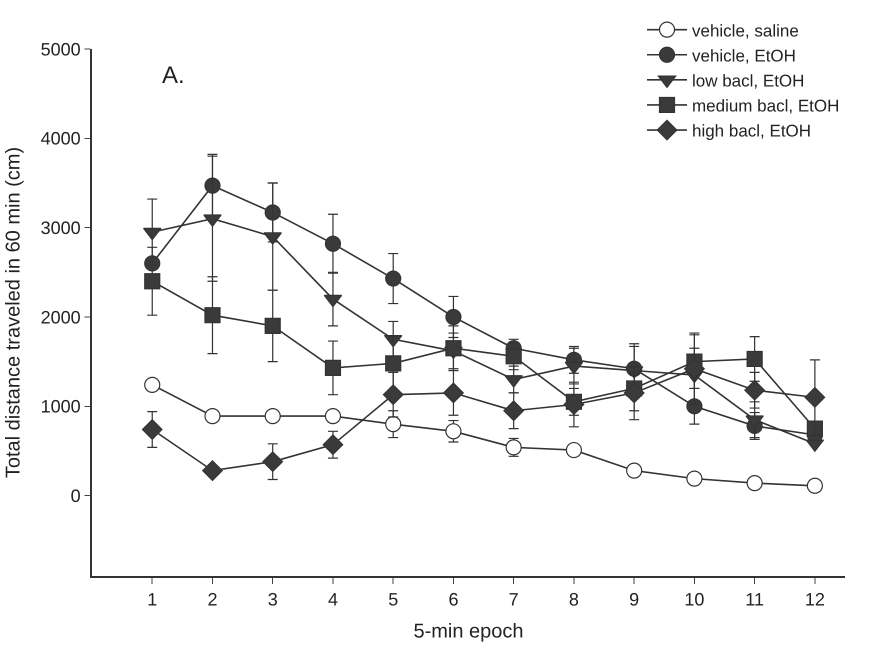 This screenshot has height=651, width=870. What do you see at coordinates (60, 228) in the screenshot?
I see `y-tick-label: 3000` at bounding box center [60, 228].